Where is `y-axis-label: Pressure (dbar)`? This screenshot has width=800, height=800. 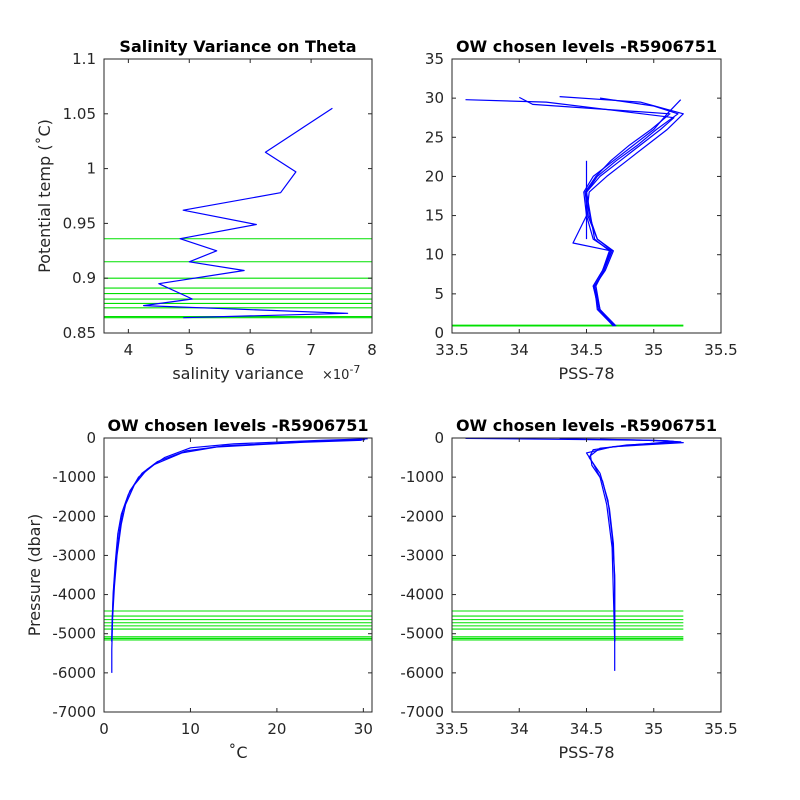 y-axis-label: Pressure (dbar) is located at coordinates (34, 575).